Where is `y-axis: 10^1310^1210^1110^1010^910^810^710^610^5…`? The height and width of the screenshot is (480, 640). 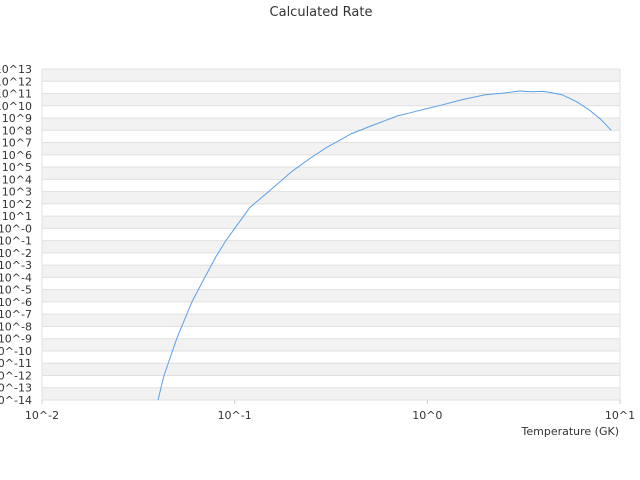 y-axis: 10^1310^1210^1110^1010^910^810^710^610^5… is located at coordinates (16, 235).